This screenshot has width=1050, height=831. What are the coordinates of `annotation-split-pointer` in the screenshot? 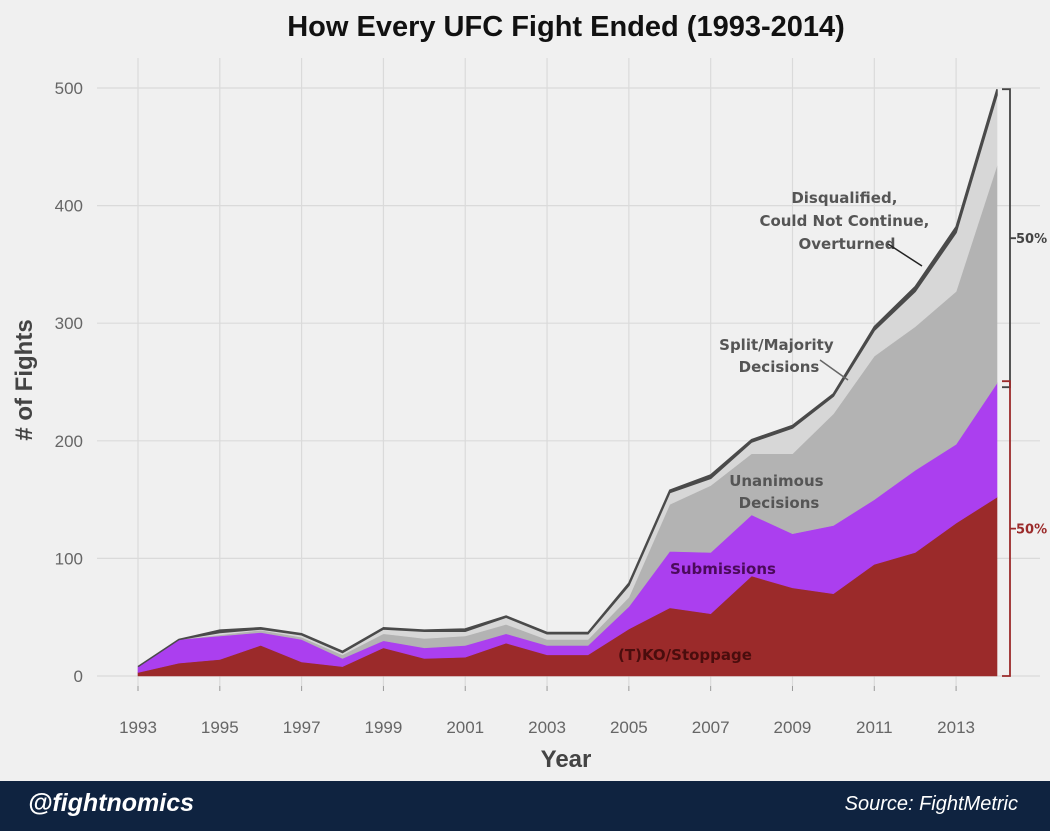 It's located at (834, 370).